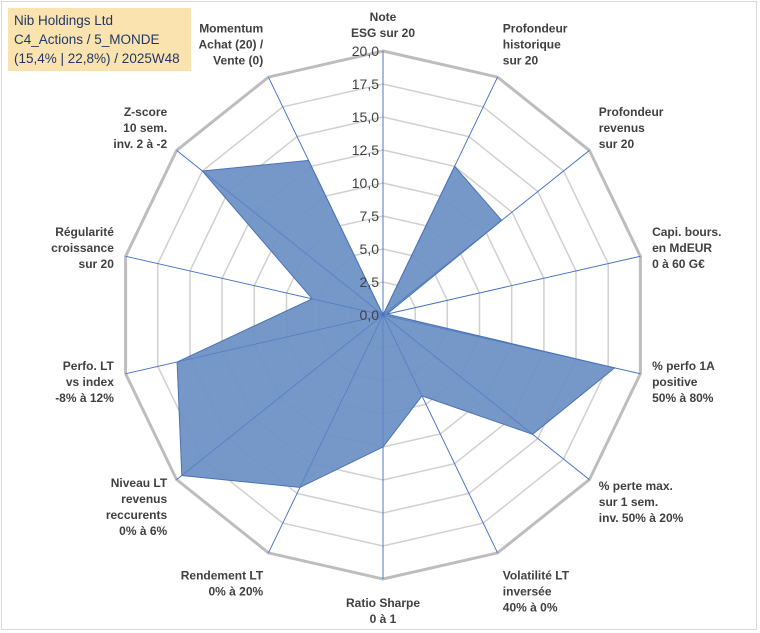  Describe the element at coordinates (365, 150) in the screenshot. I see `radial-tick-label: 12,5` at that location.